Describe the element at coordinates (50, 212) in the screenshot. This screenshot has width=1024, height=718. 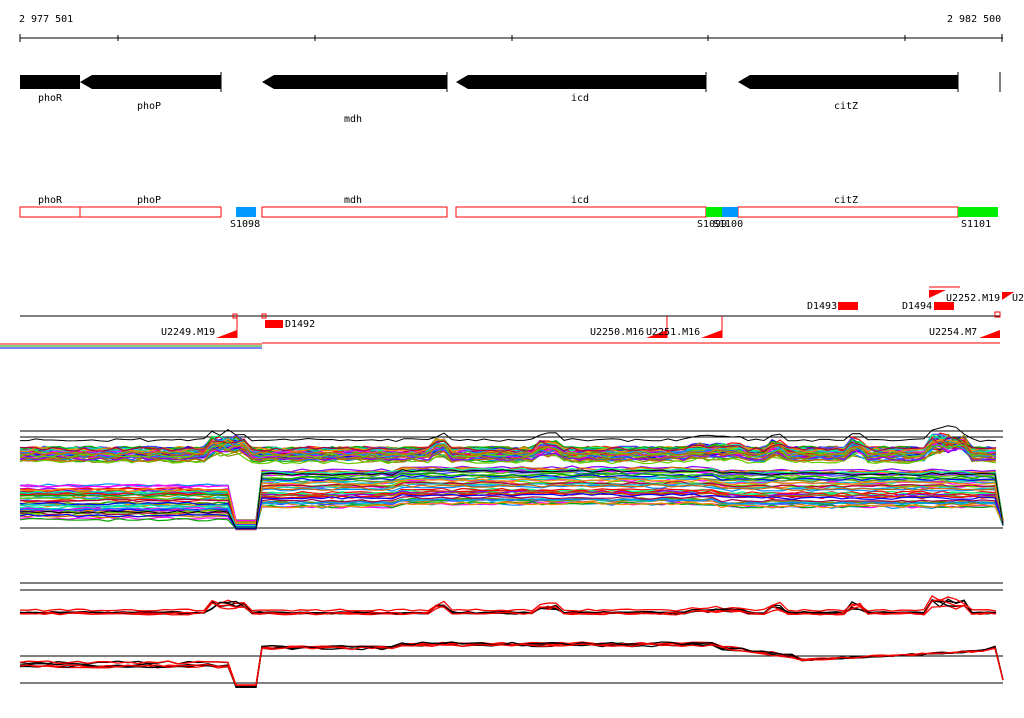
I see `feature-box-phoR` at that location.